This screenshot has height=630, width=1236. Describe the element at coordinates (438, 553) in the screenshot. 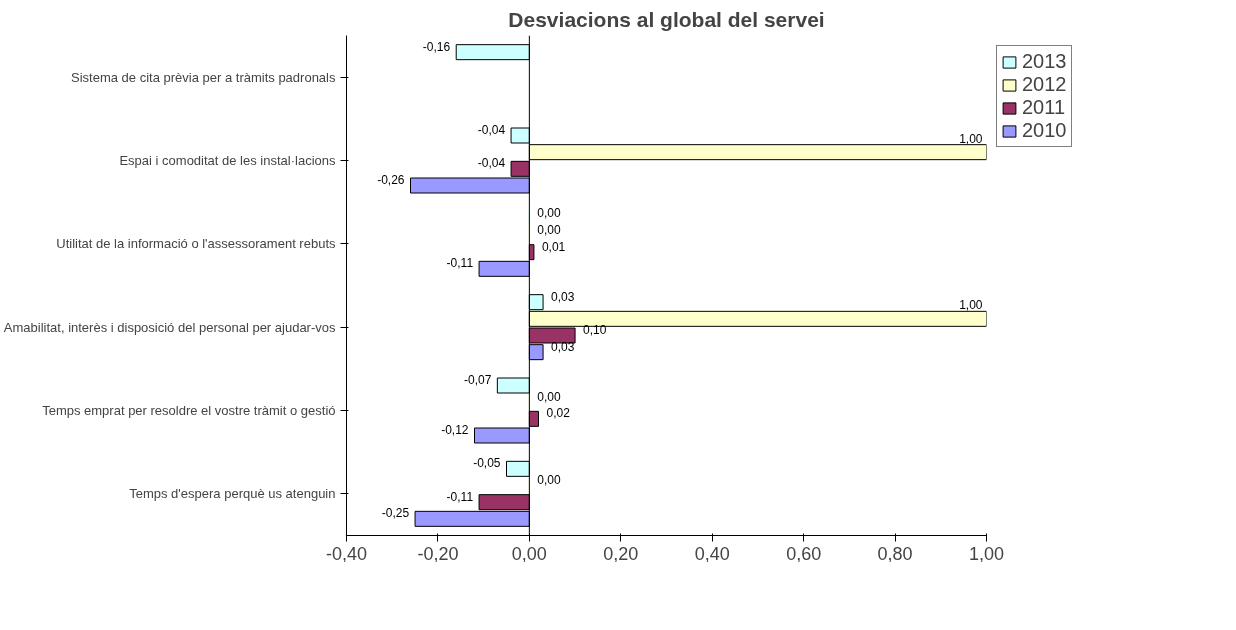

I see `x-tick-label: -0,20` at that location.